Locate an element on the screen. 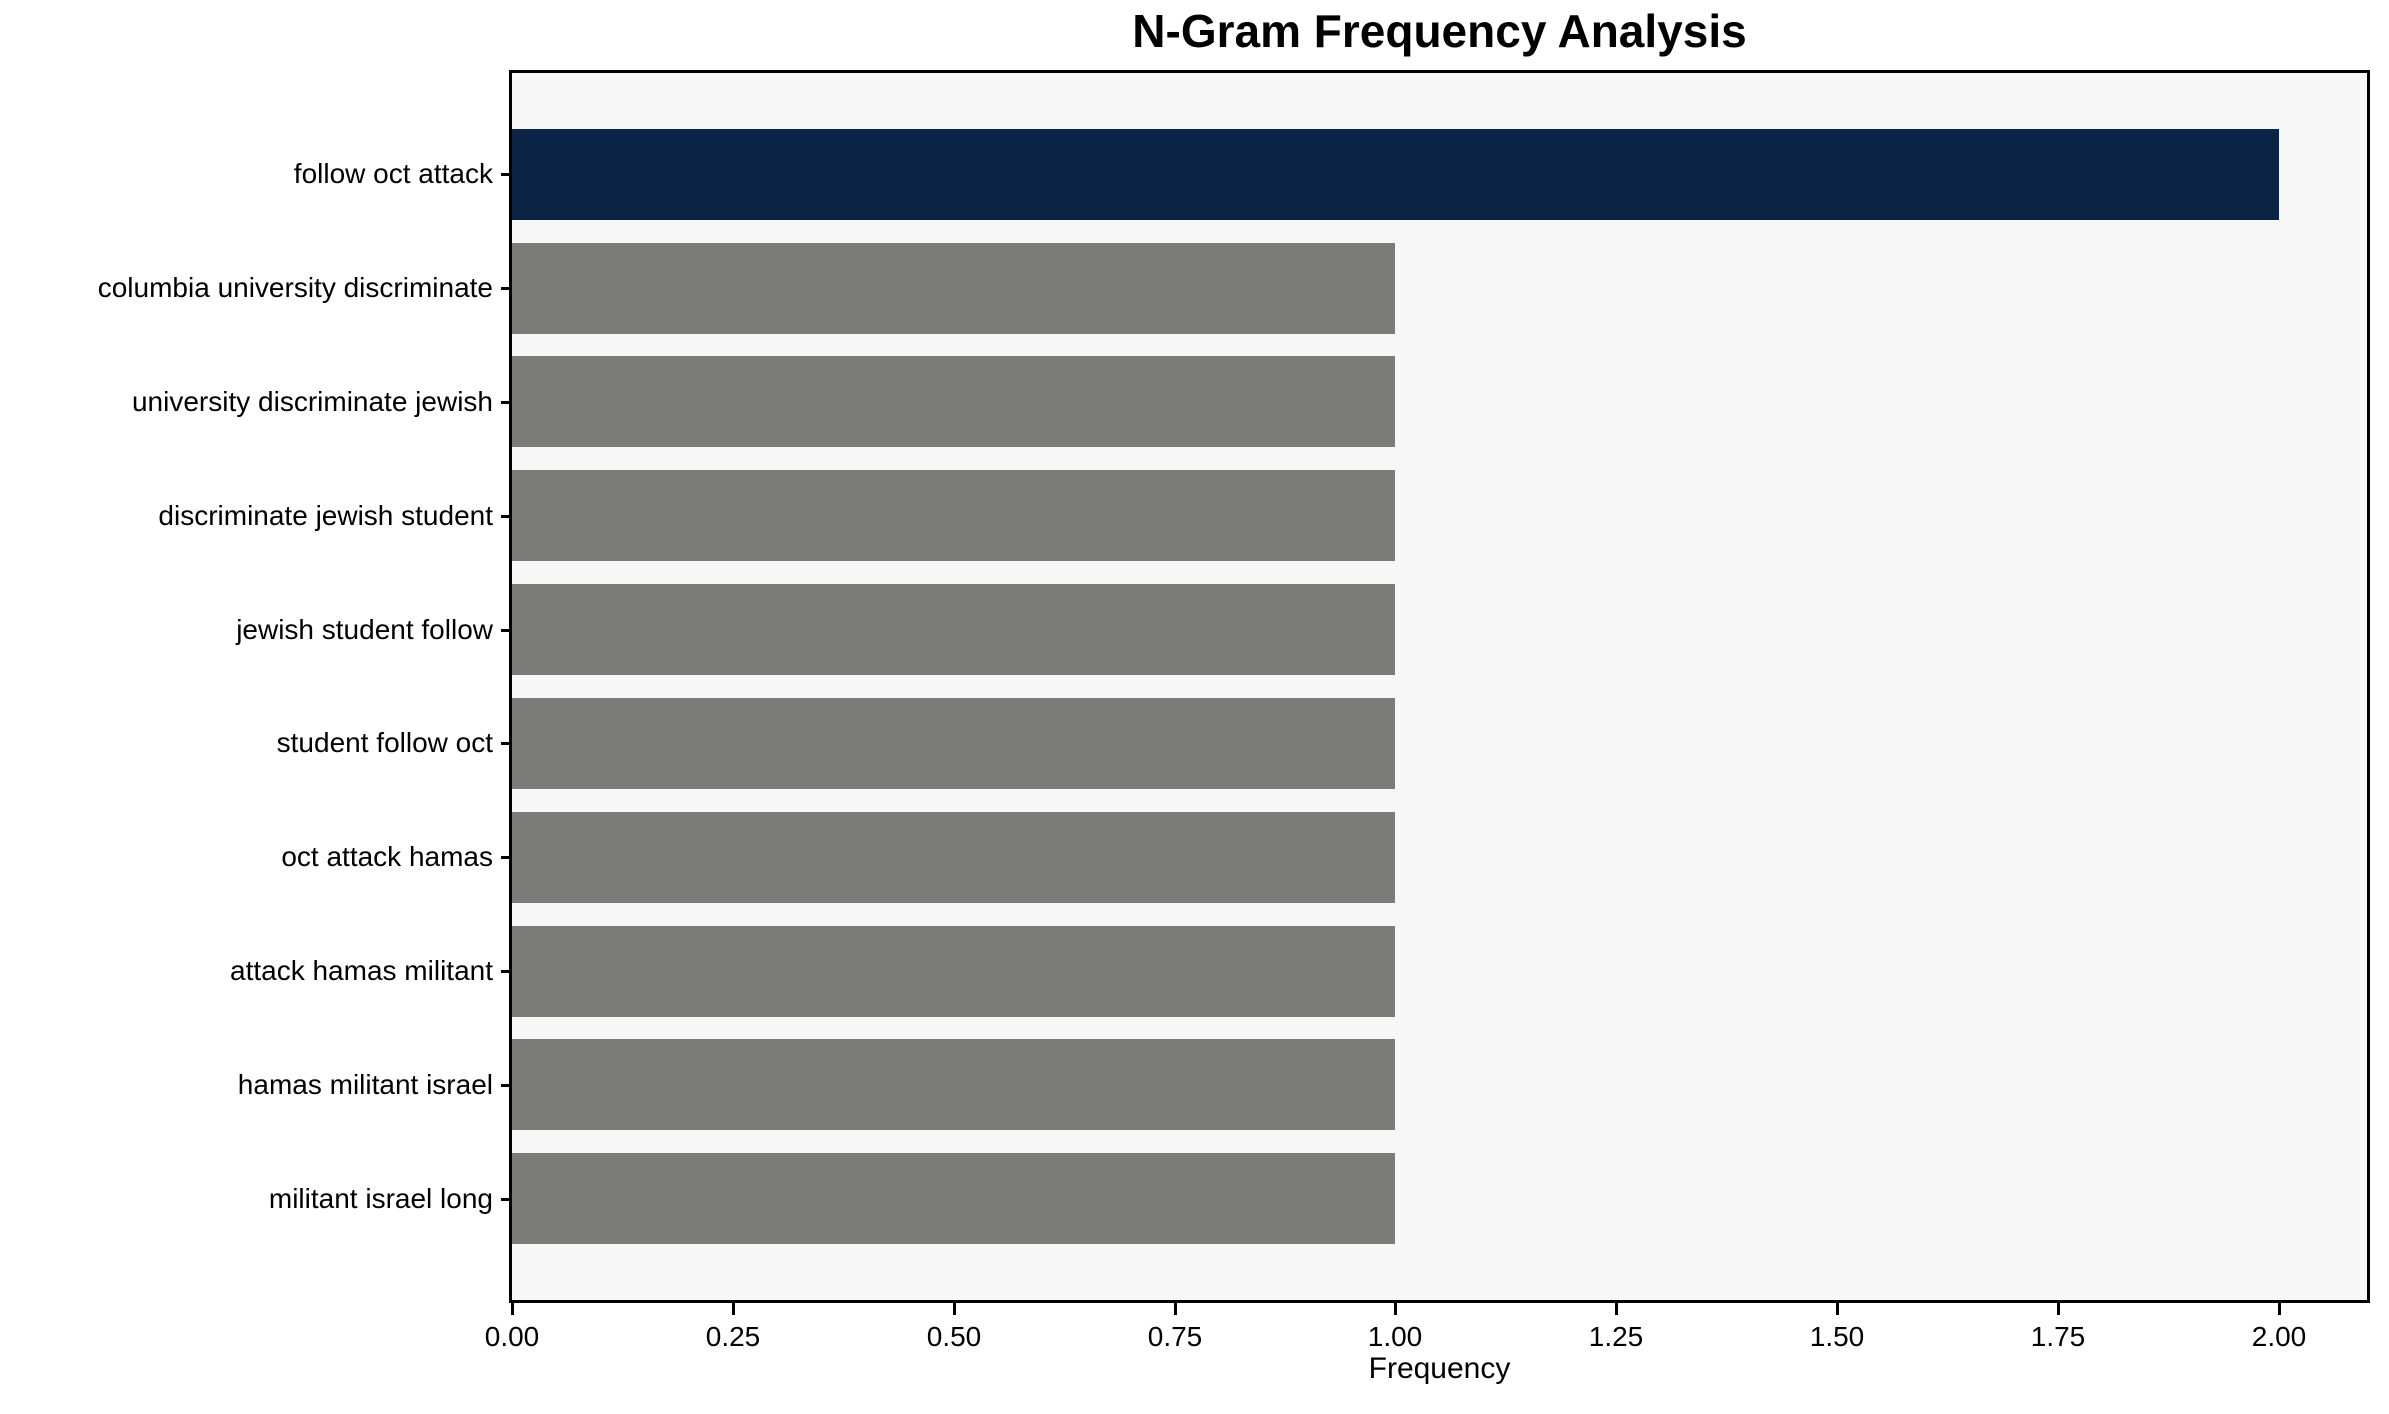 This screenshot has width=2389, height=1414. bar-follow-oct-attack is located at coordinates (1395, 174).